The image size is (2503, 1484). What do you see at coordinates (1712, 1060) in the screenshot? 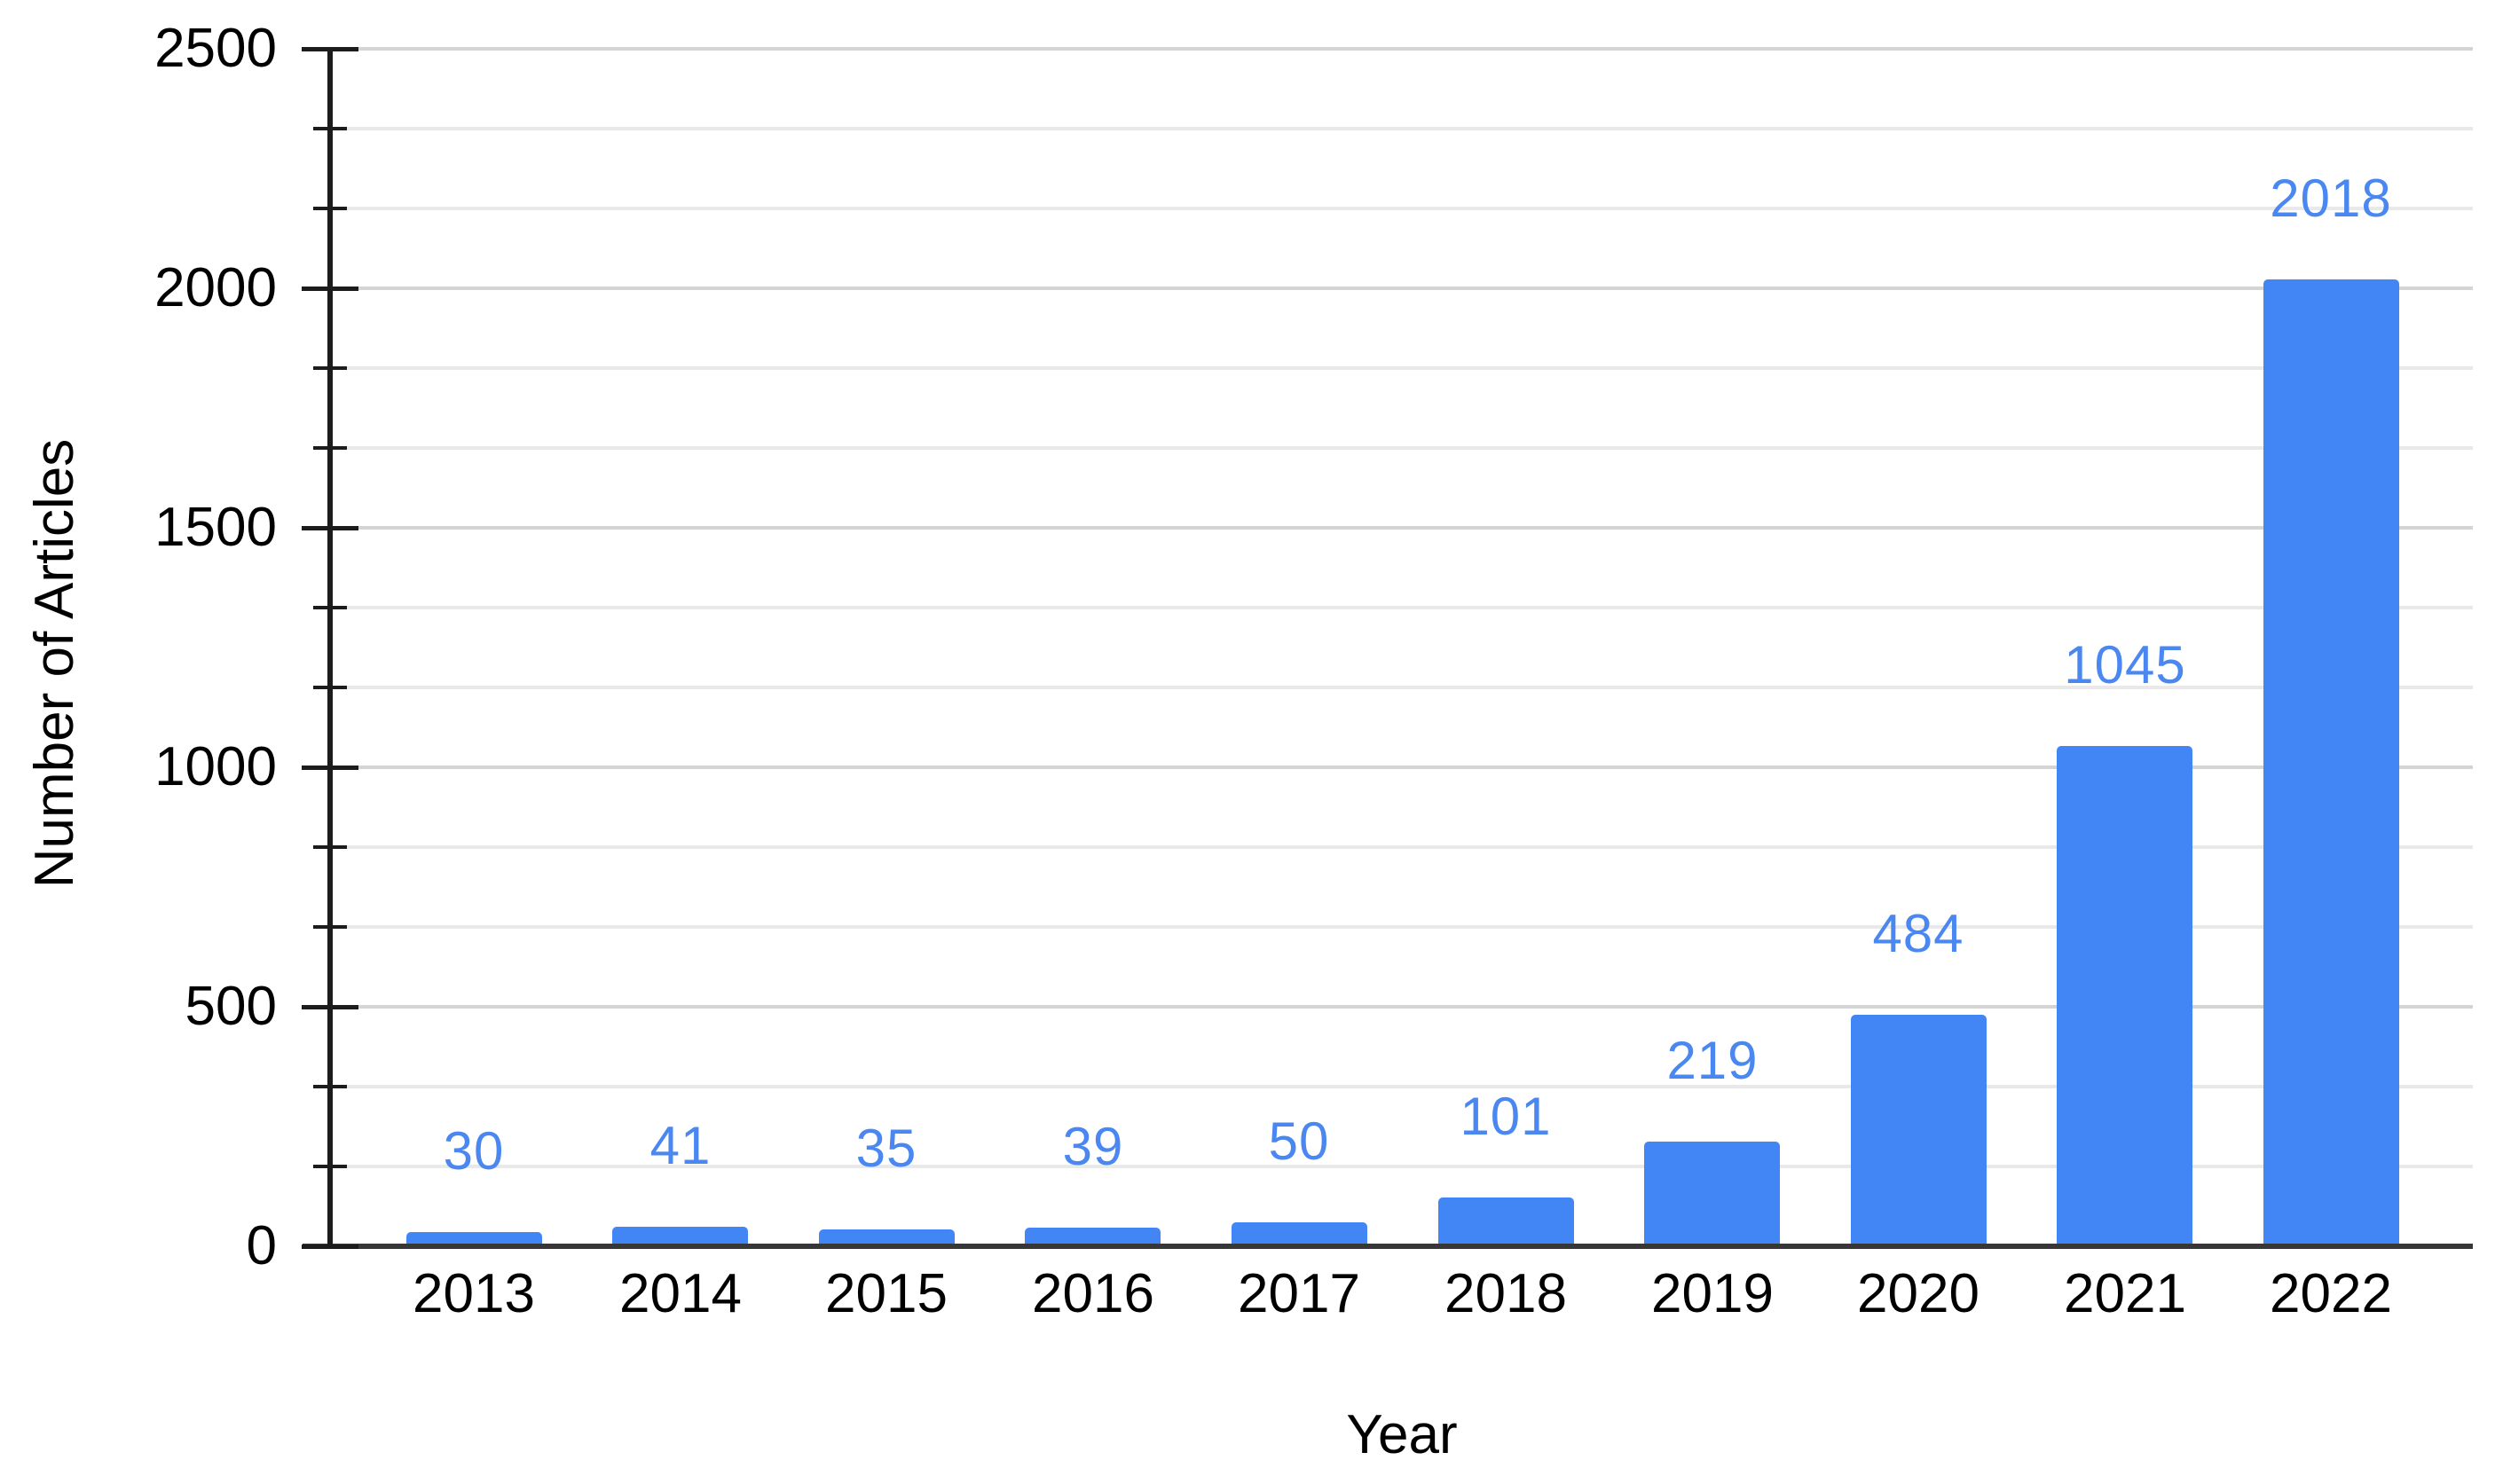
I see `bar-value-label: 219` at bounding box center [1712, 1060].